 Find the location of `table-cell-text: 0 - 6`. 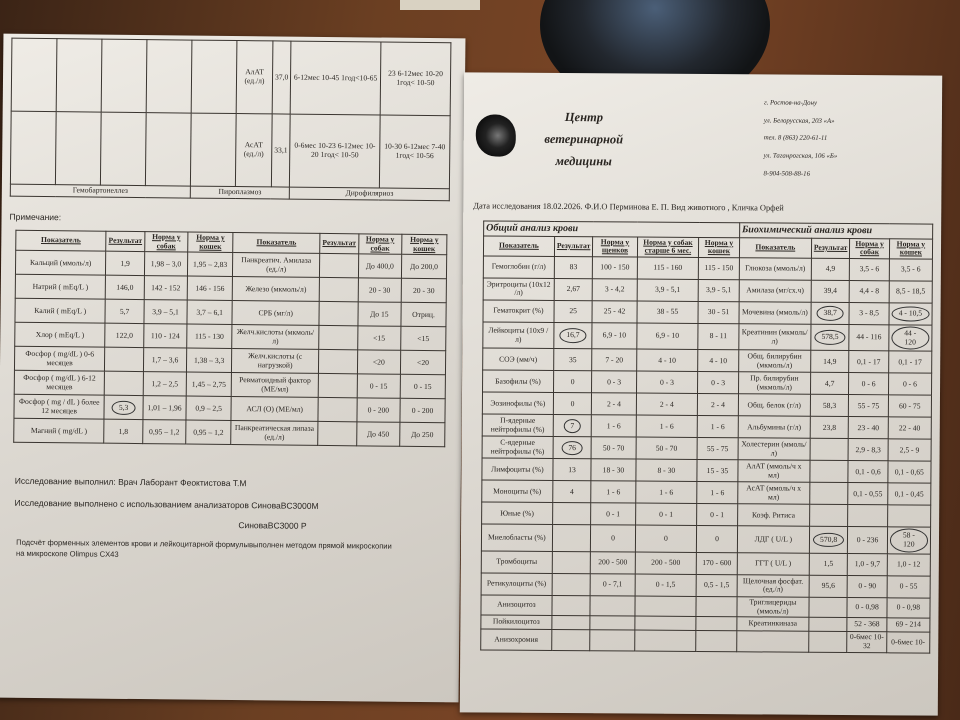

table-cell-text: 0 - 6 is located at coordinates (868, 383).